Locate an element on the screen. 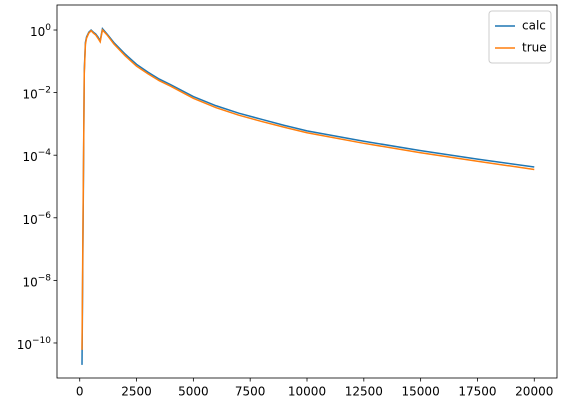  x-tick-label: 2500 is located at coordinates (136, 392).